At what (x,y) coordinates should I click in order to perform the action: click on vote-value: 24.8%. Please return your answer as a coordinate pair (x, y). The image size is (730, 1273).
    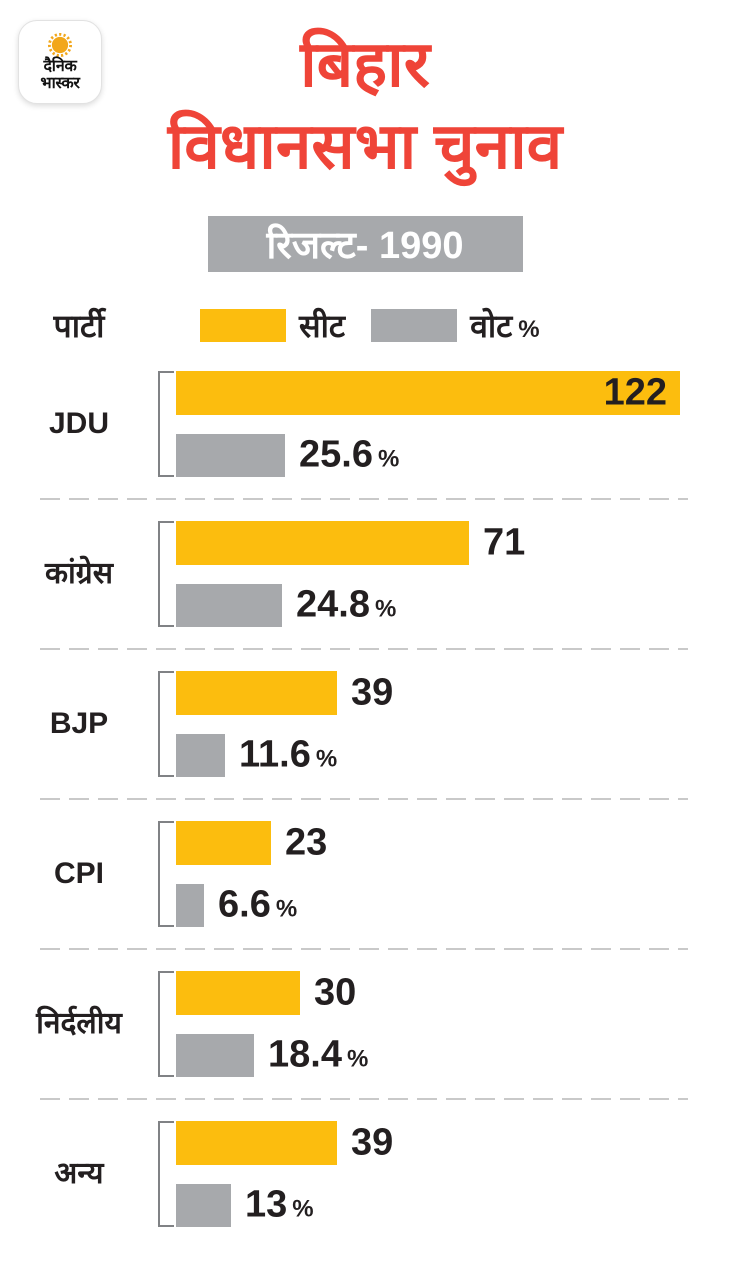
    Looking at the image, I should click on (346, 605).